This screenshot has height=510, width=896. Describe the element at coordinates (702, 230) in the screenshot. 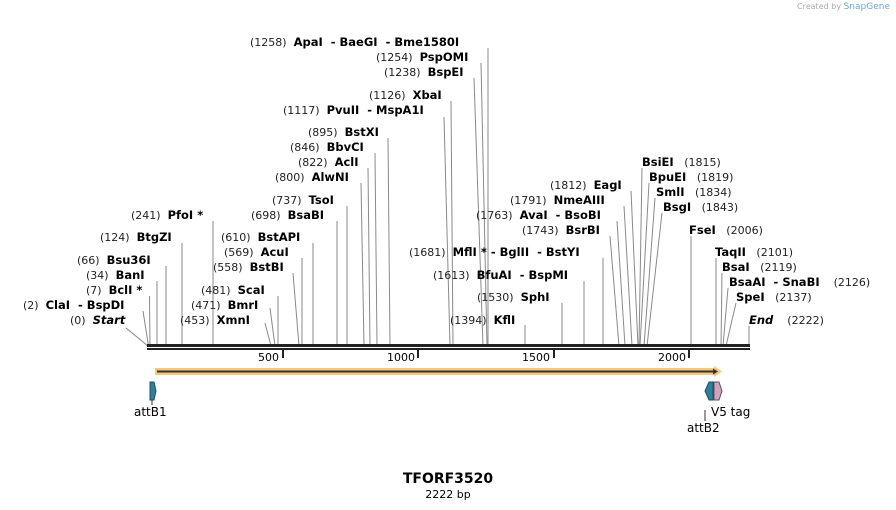

I see `site-name: FseI` at that location.